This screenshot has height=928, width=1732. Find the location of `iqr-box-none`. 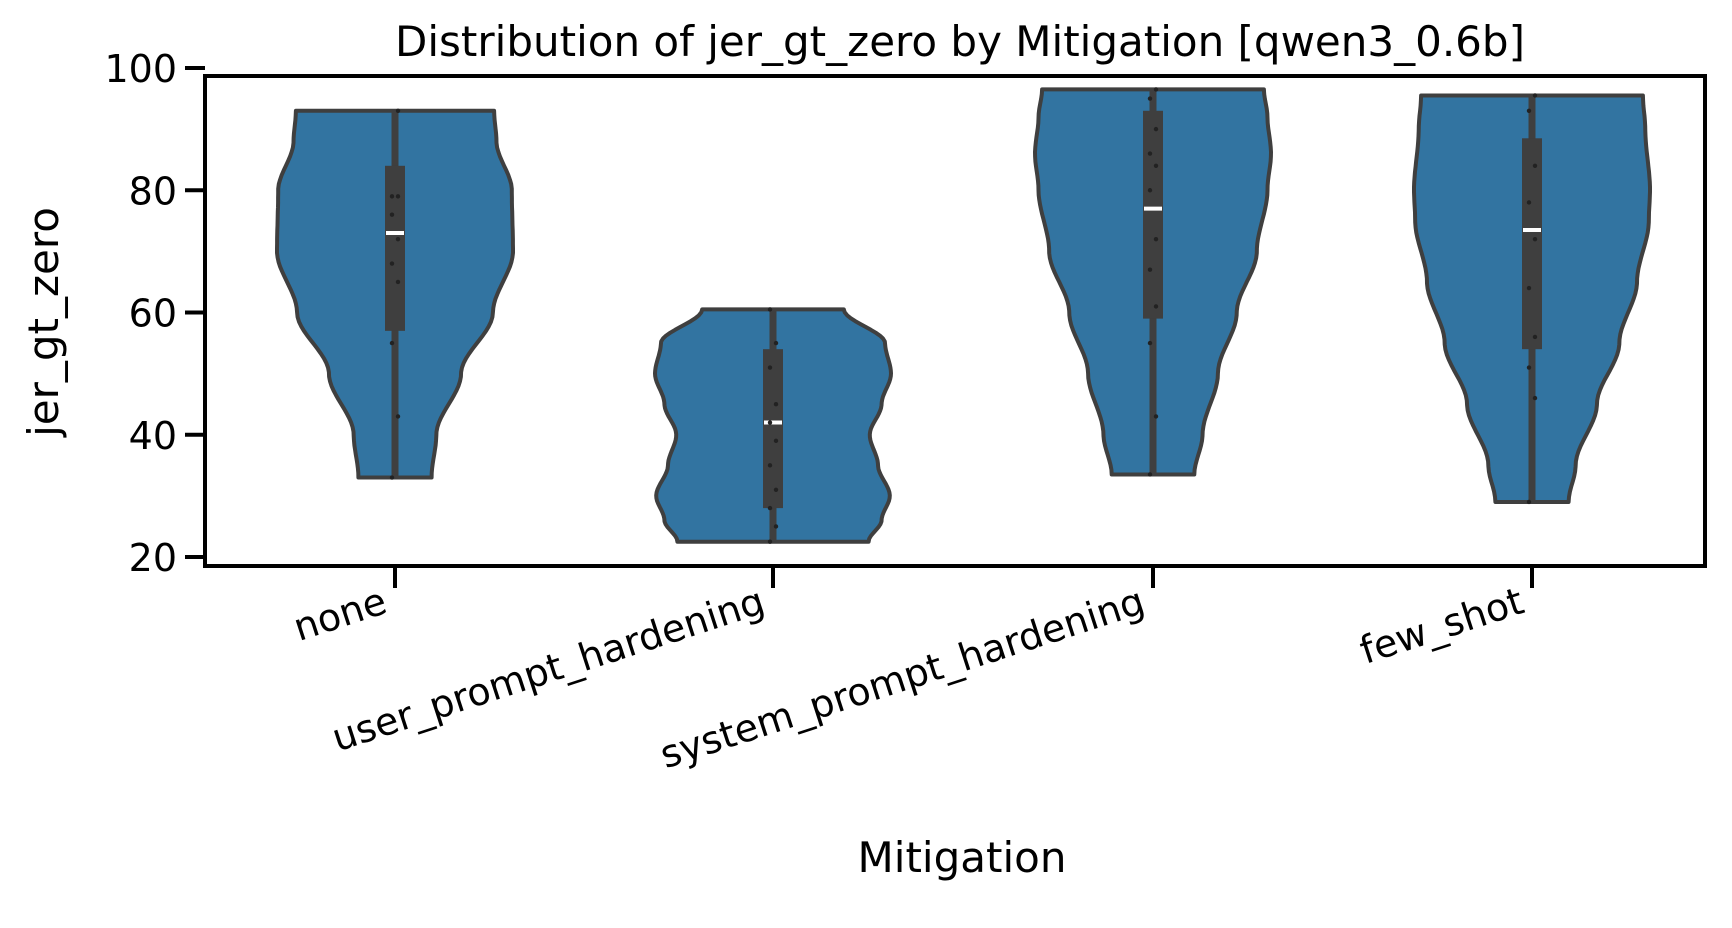

iqr-box-none is located at coordinates (395, 248).